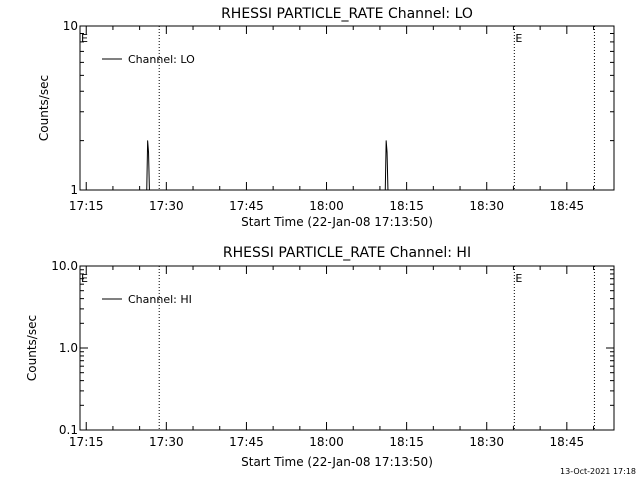  What do you see at coordinates (267, 165) in the screenshot?
I see `data-series` at bounding box center [267, 165].